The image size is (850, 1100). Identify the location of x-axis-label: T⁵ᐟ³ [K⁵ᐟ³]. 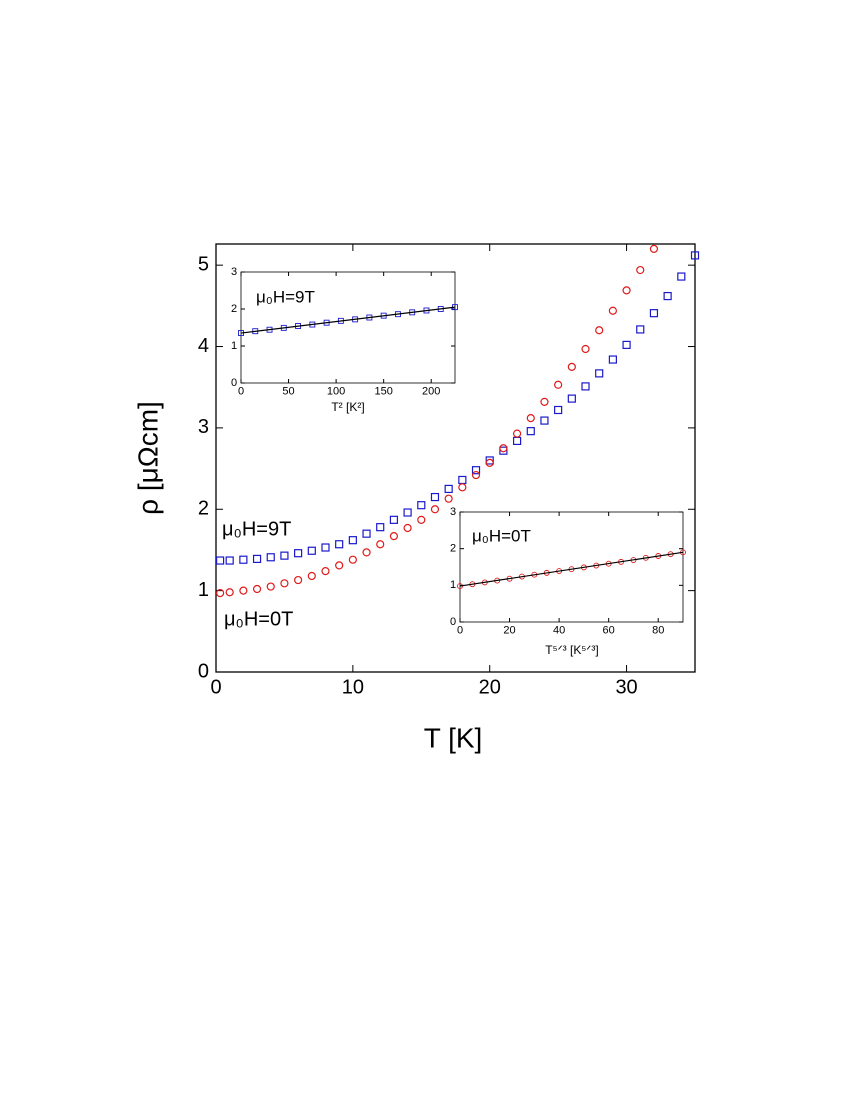
(571, 650).